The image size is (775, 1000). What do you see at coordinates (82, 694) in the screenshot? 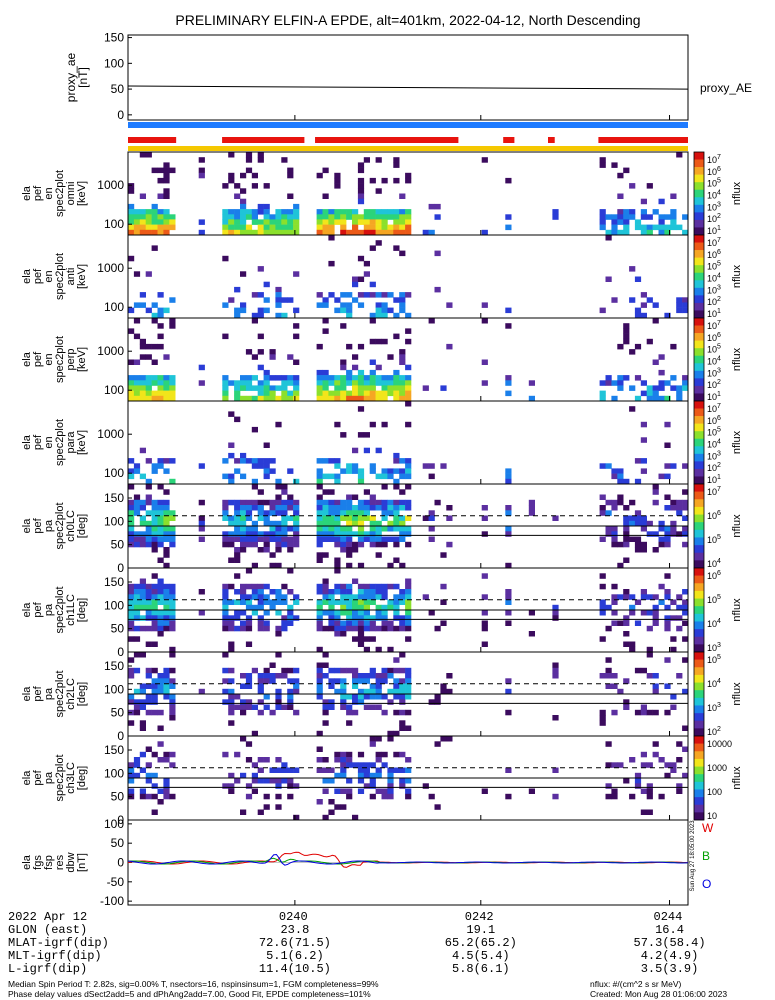
I see `spectrogram-ylabel: [deg]` at bounding box center [82, 694].